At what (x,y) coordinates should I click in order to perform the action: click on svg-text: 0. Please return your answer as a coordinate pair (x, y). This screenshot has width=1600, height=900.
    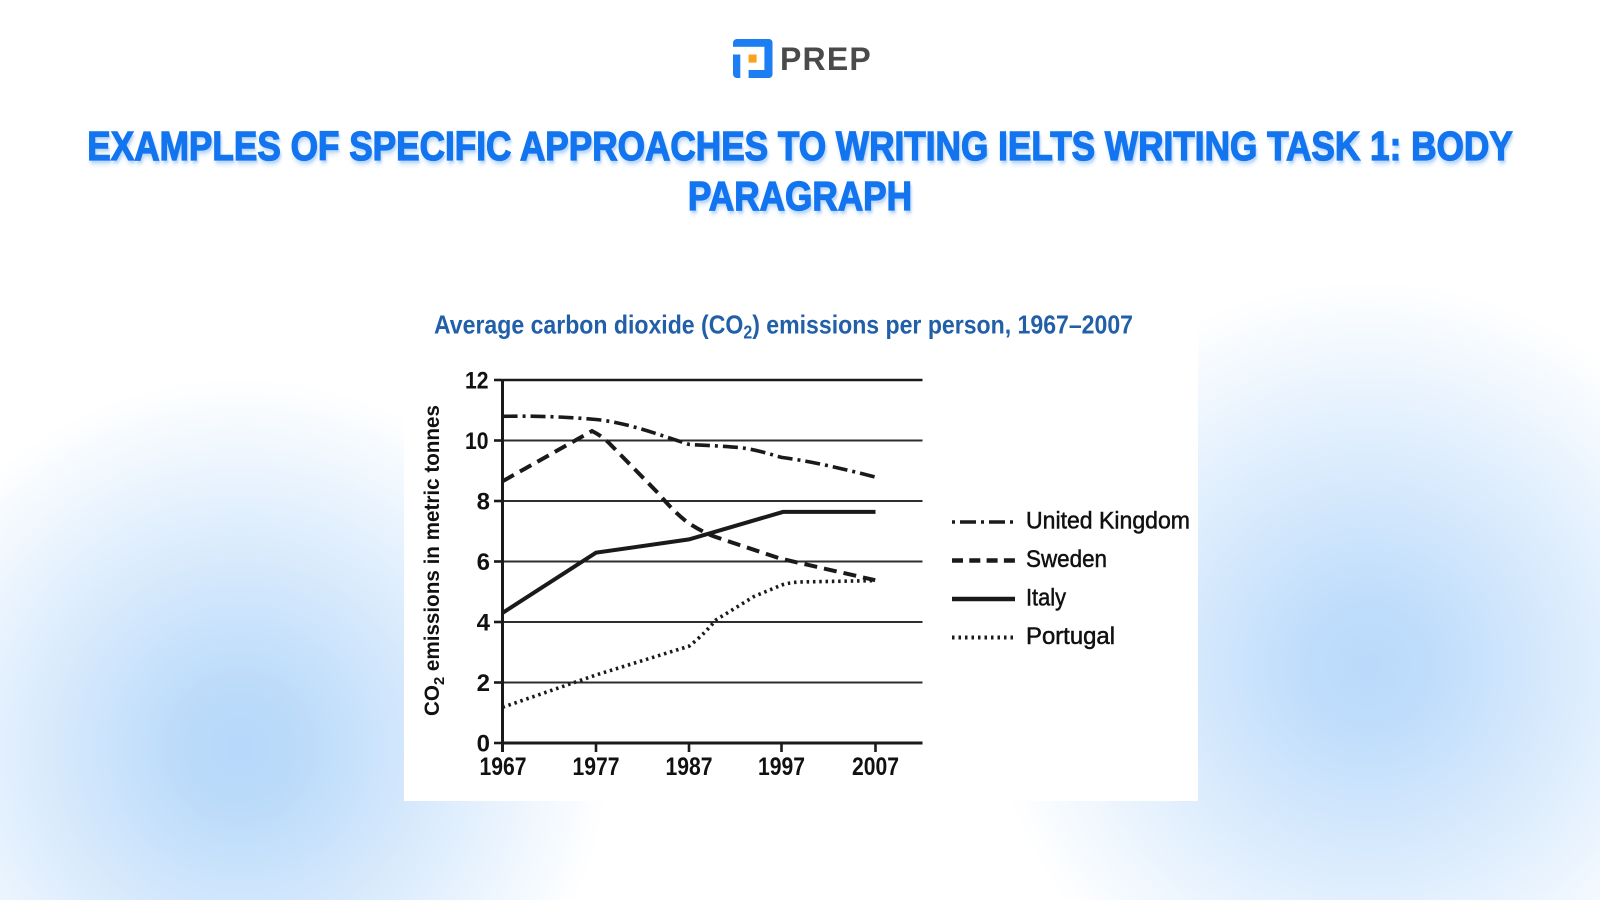
    Looking at the image, I should click on (483, 744).